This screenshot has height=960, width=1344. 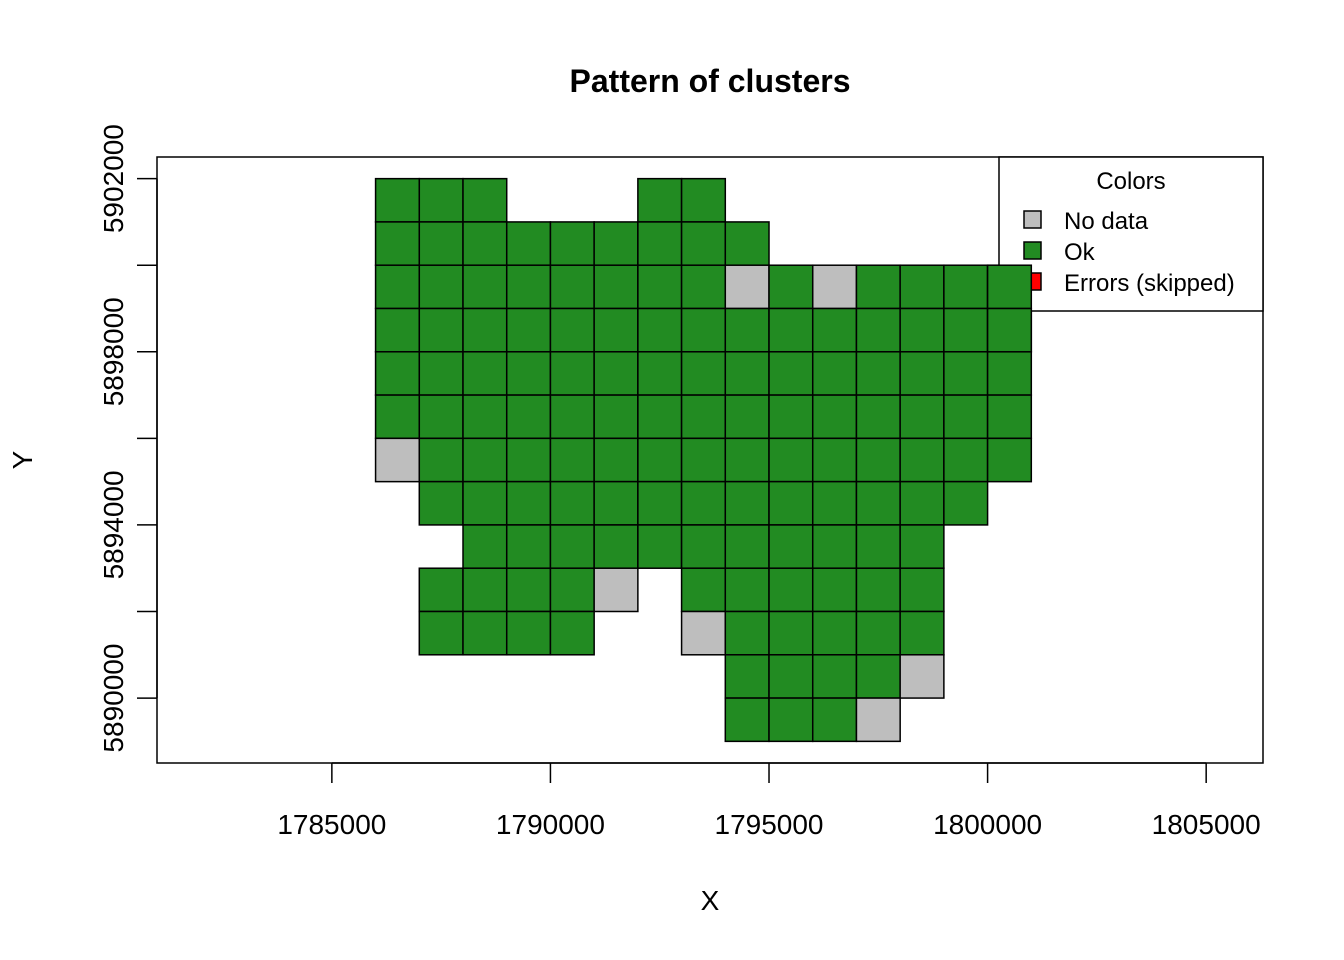 I want to click on x-tick-label: 1805000, so click(x=1206, y=824).